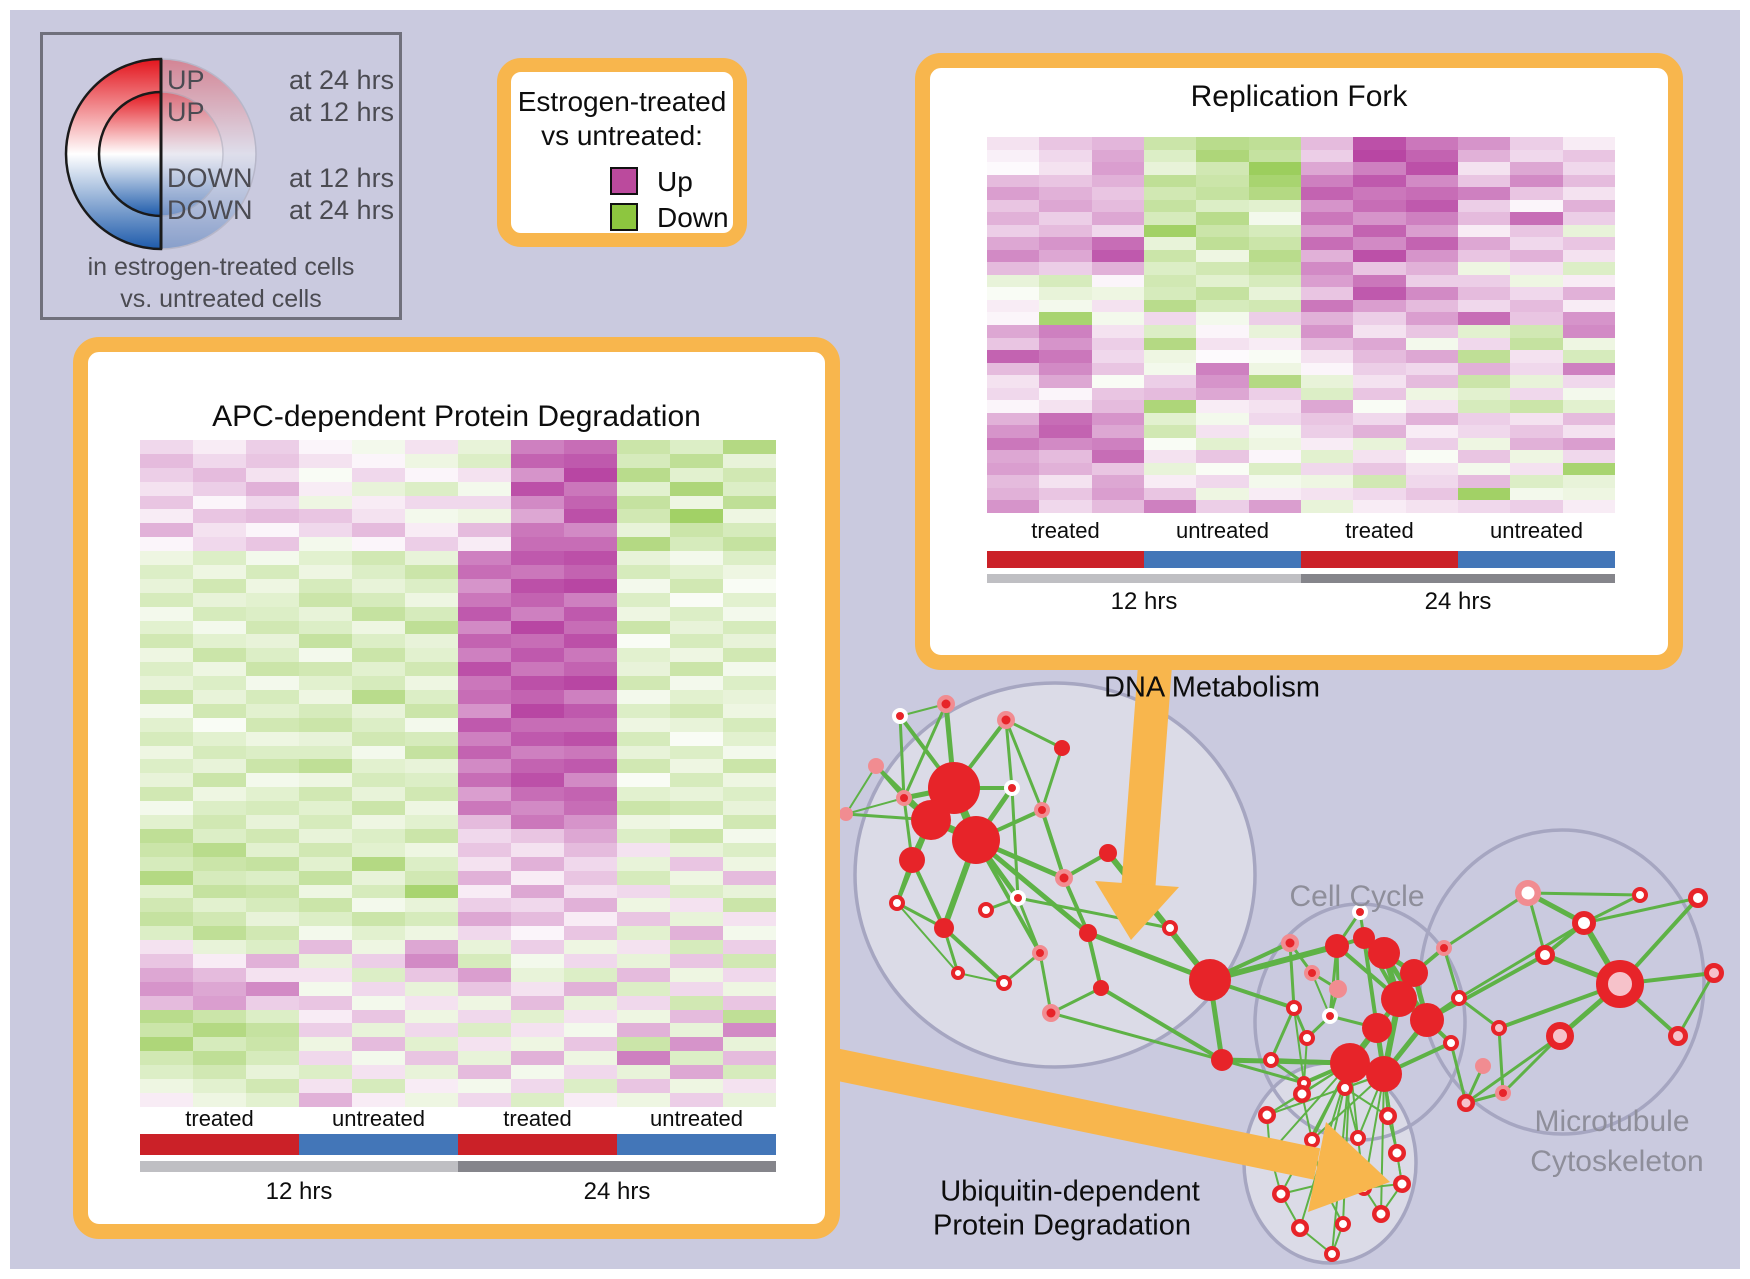 Image resolution: width=1750 pixels, height=1279 pixels. I want to click on down-label: Down, so click(693, 217).